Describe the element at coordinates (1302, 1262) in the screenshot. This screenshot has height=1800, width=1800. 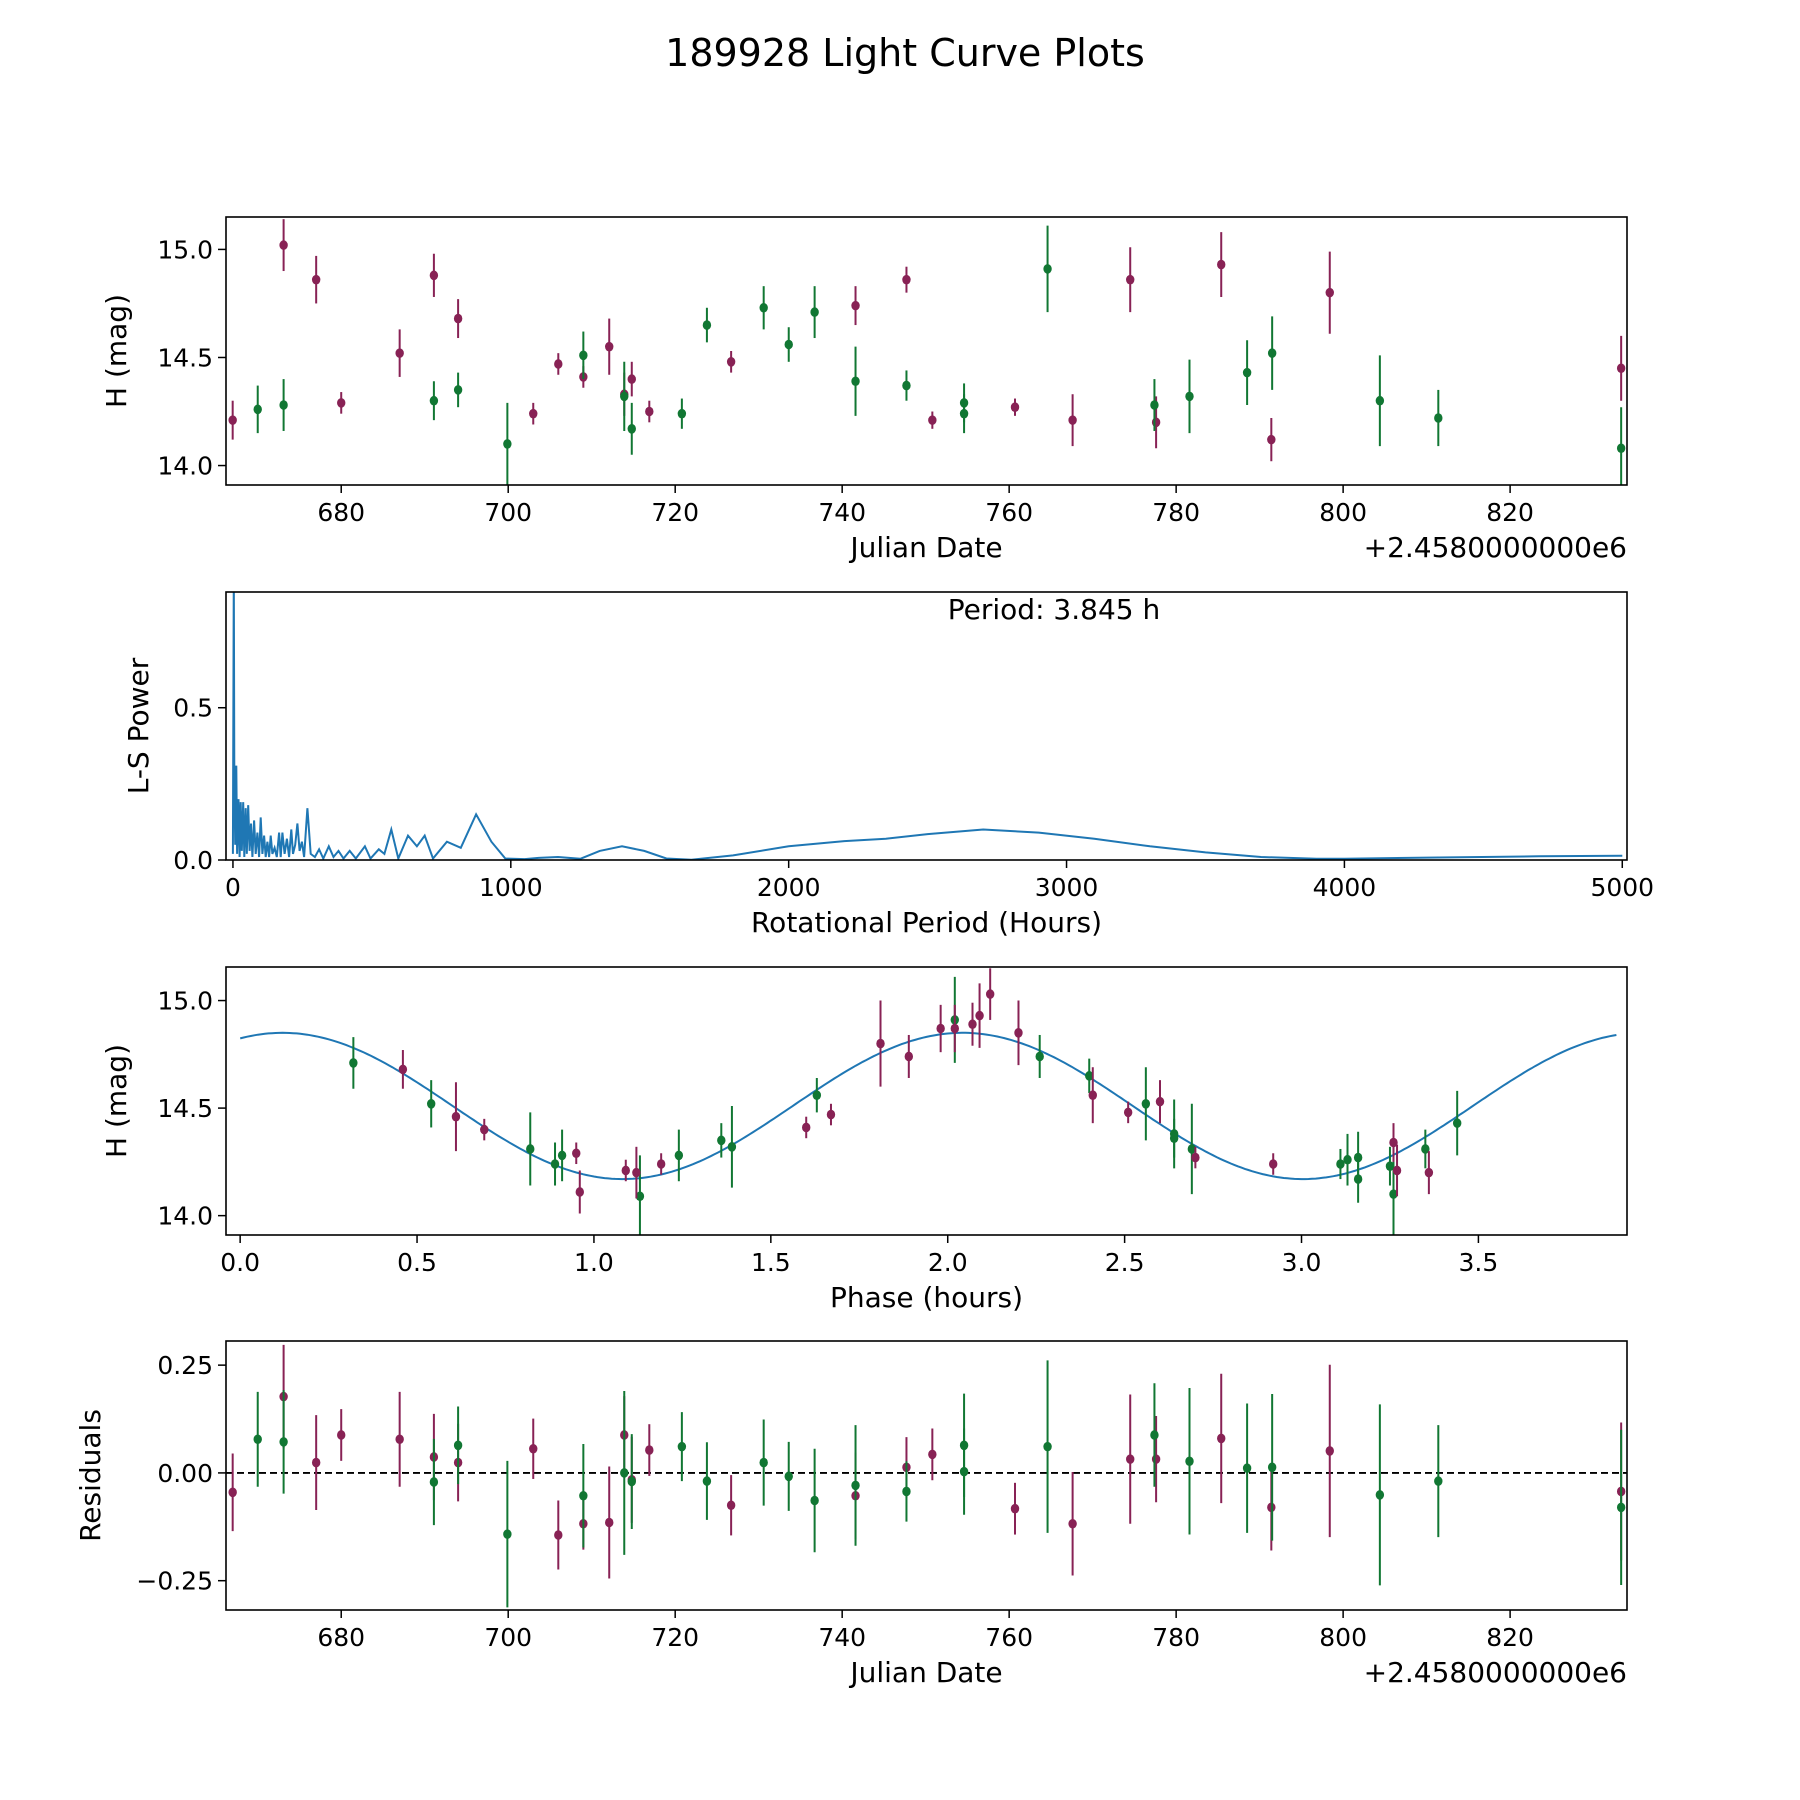
I see `x-tick-label: 3.0` at that location.